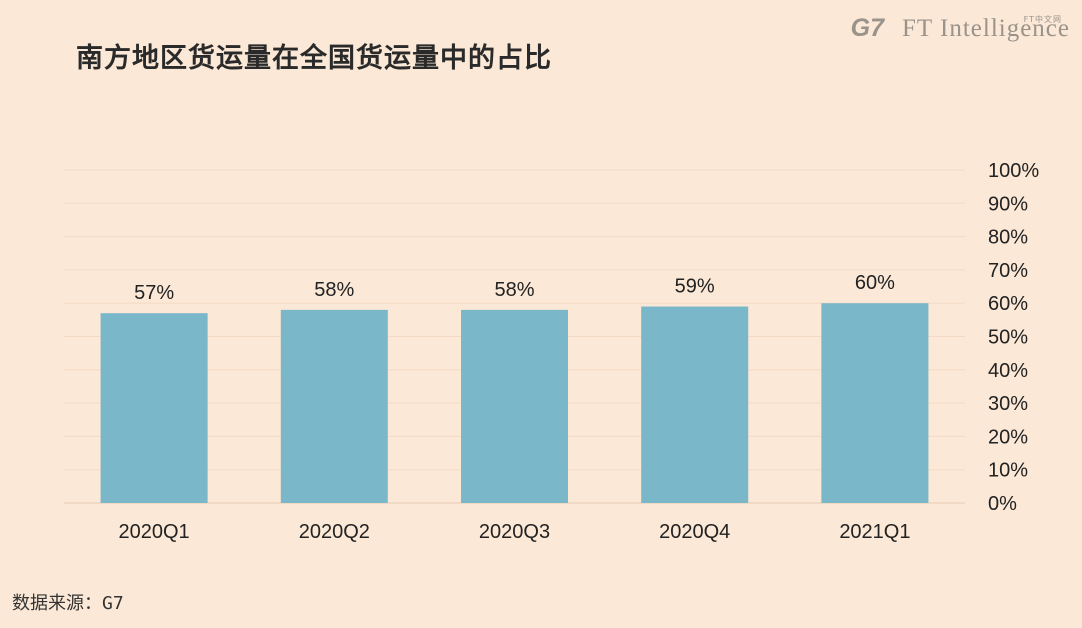 Image resolution: width=1082 pixels, height=628 pixels. What do you see at coordinates (1008, 371) in the screenshot?
I see `y-tick-label: 40%` at bounding box center [1008, 371].